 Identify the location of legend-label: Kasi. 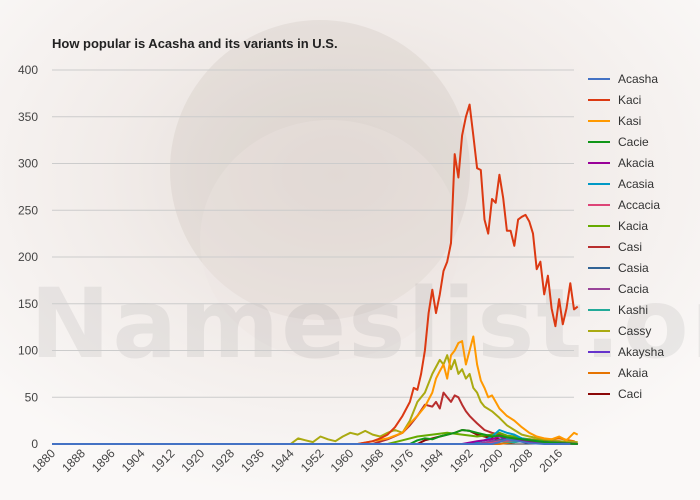
(630, 120).